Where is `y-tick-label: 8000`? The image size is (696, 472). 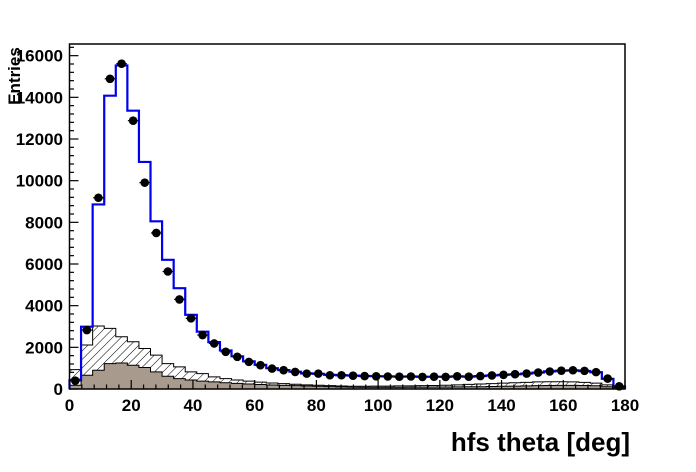
y-tick-label: 8000 is located at coordinates (44, 222).